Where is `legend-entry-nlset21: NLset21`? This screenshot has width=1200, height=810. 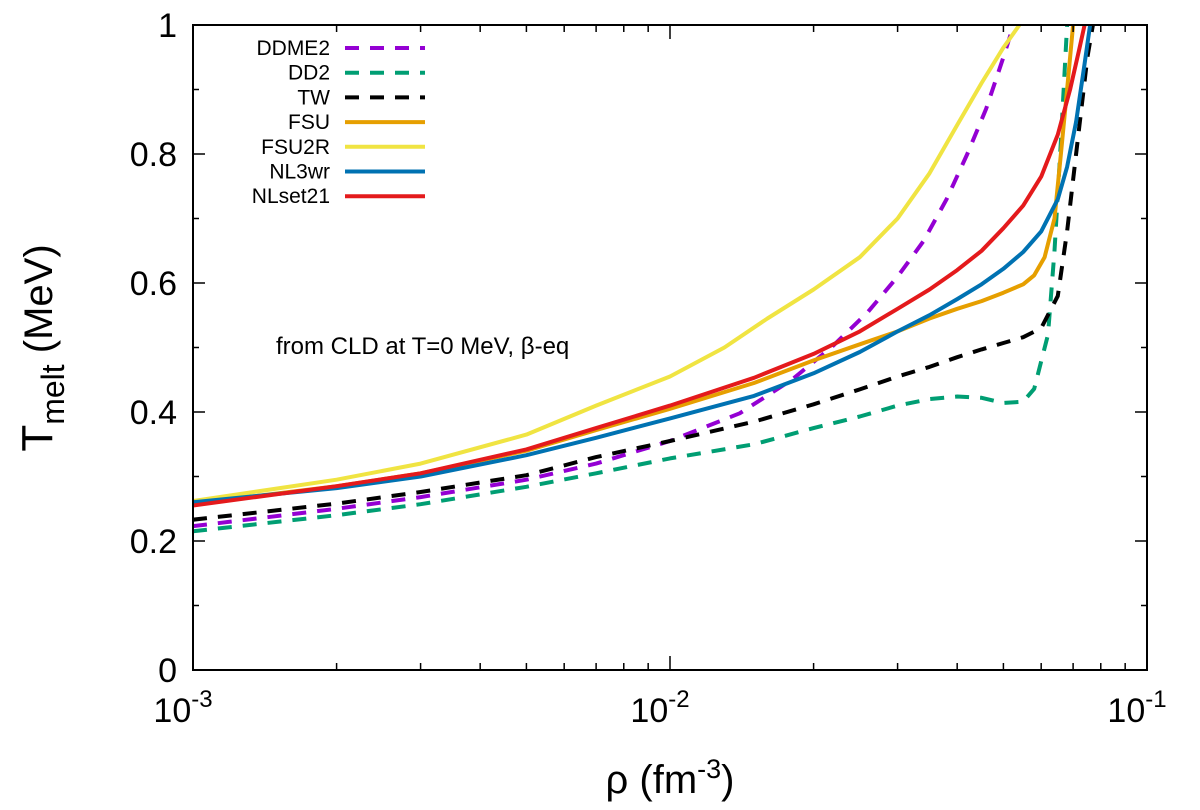
legend-entry-nlset21: NLset21 is located at coordinates (338, 196).